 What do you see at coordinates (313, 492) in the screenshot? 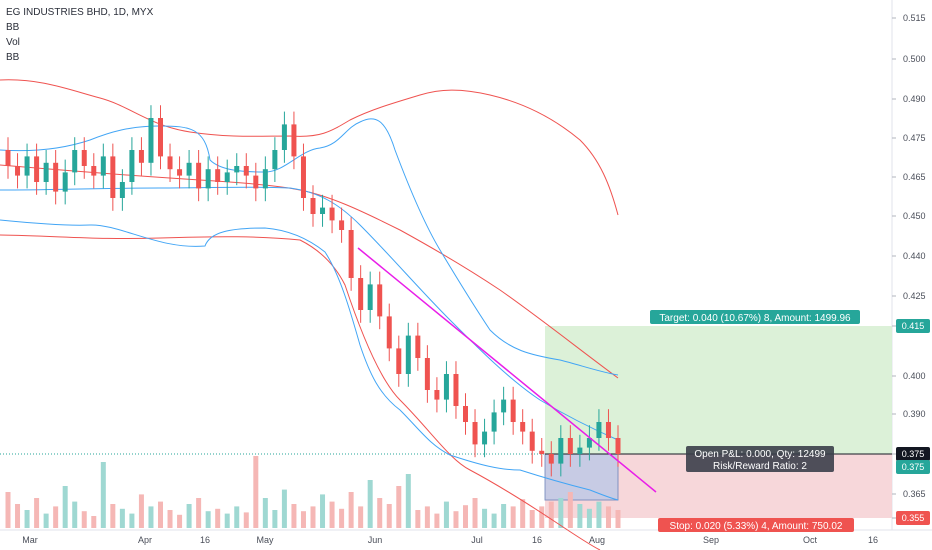
I see `volume-bars` at bounding box center [313, 492].